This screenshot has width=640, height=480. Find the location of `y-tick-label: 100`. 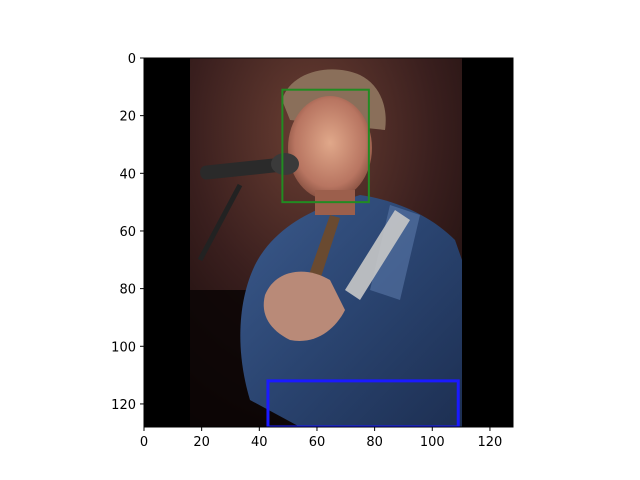

y-tick-label: 100 is located at coordinates (123, 347).